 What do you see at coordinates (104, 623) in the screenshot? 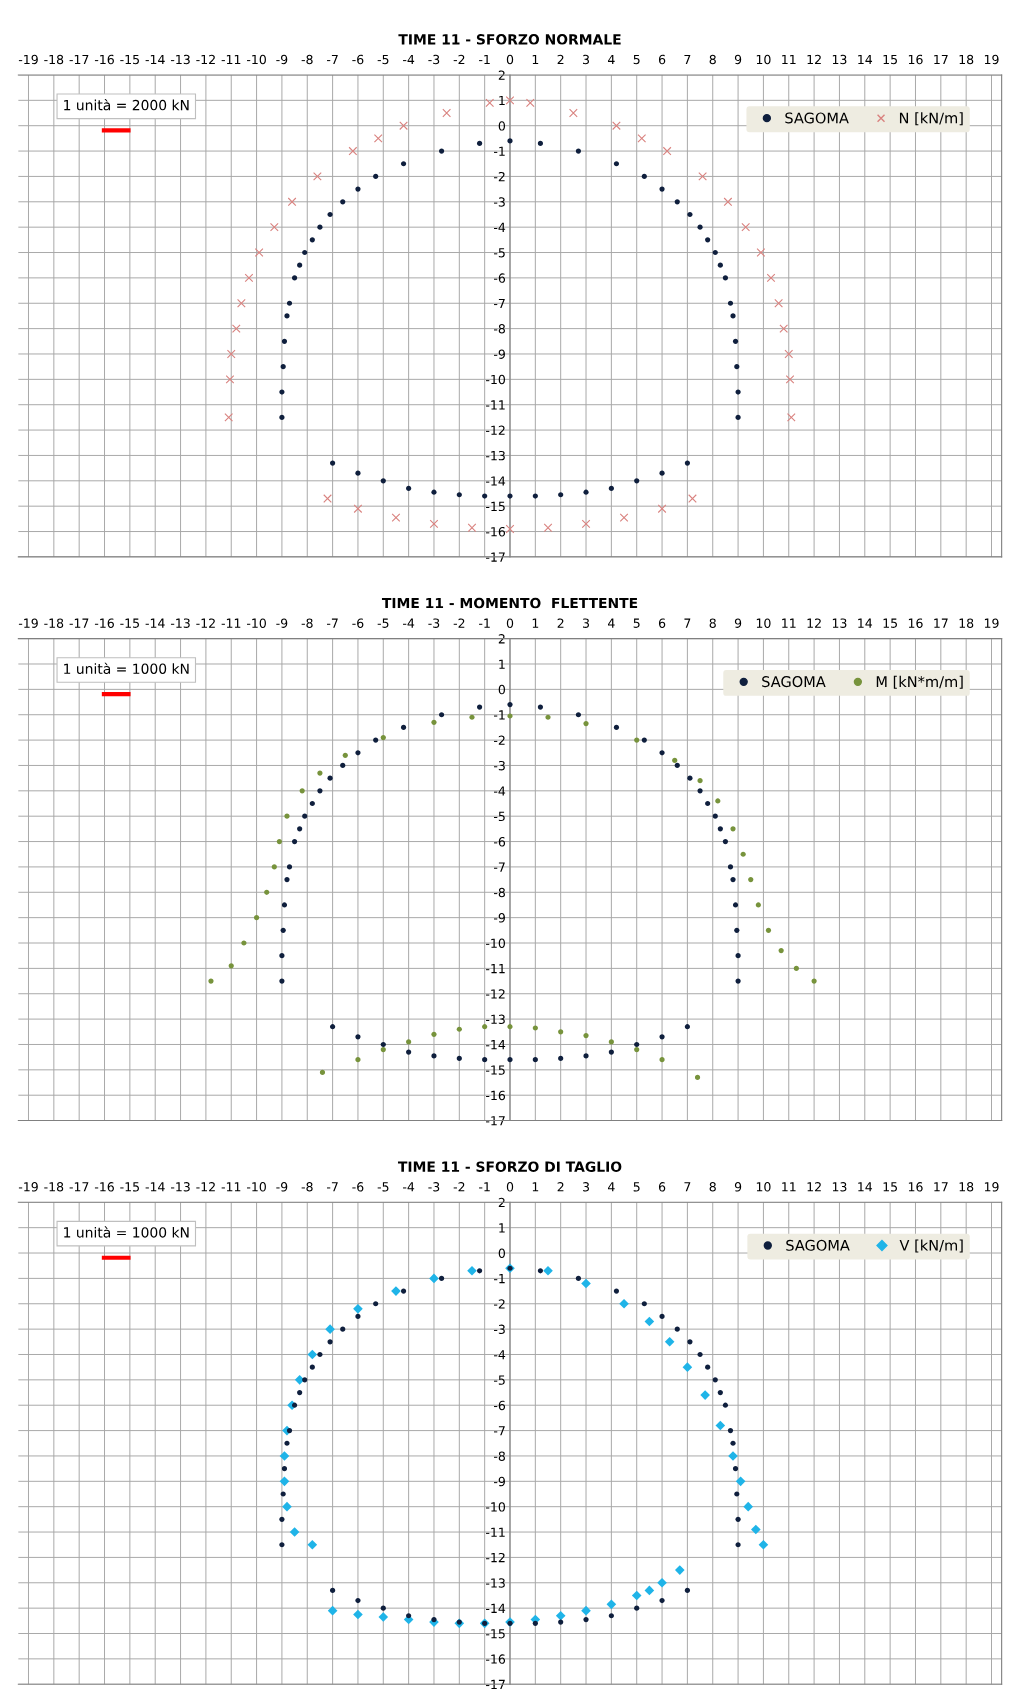
I see `x-tick-label: -16` at bounding box center [104, 623].